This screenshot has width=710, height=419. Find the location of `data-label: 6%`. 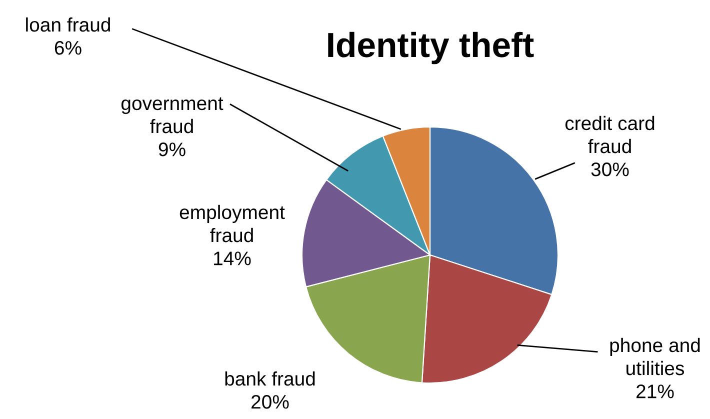

data-label: 6% is located at coordinates (68, 47).